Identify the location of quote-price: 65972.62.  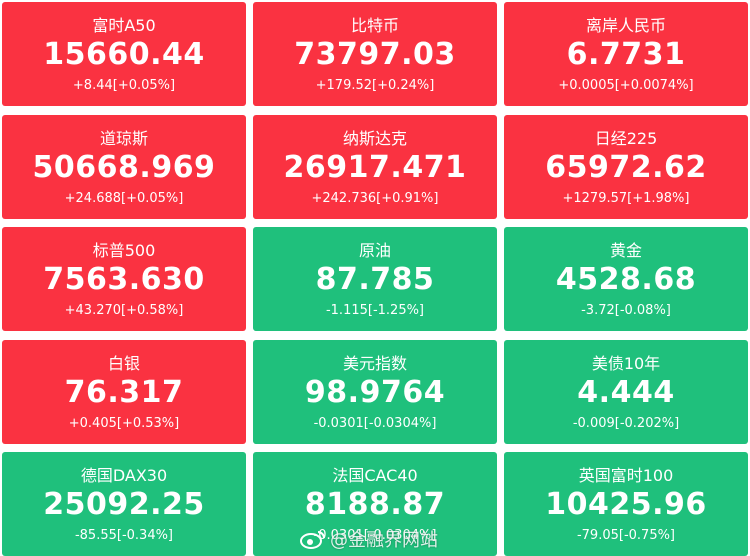
(626, 167).